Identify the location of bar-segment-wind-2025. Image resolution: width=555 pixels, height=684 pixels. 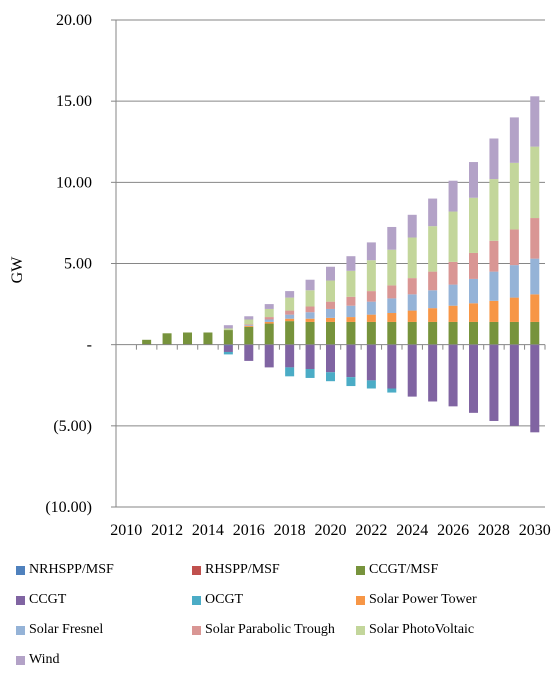
(433, 212).